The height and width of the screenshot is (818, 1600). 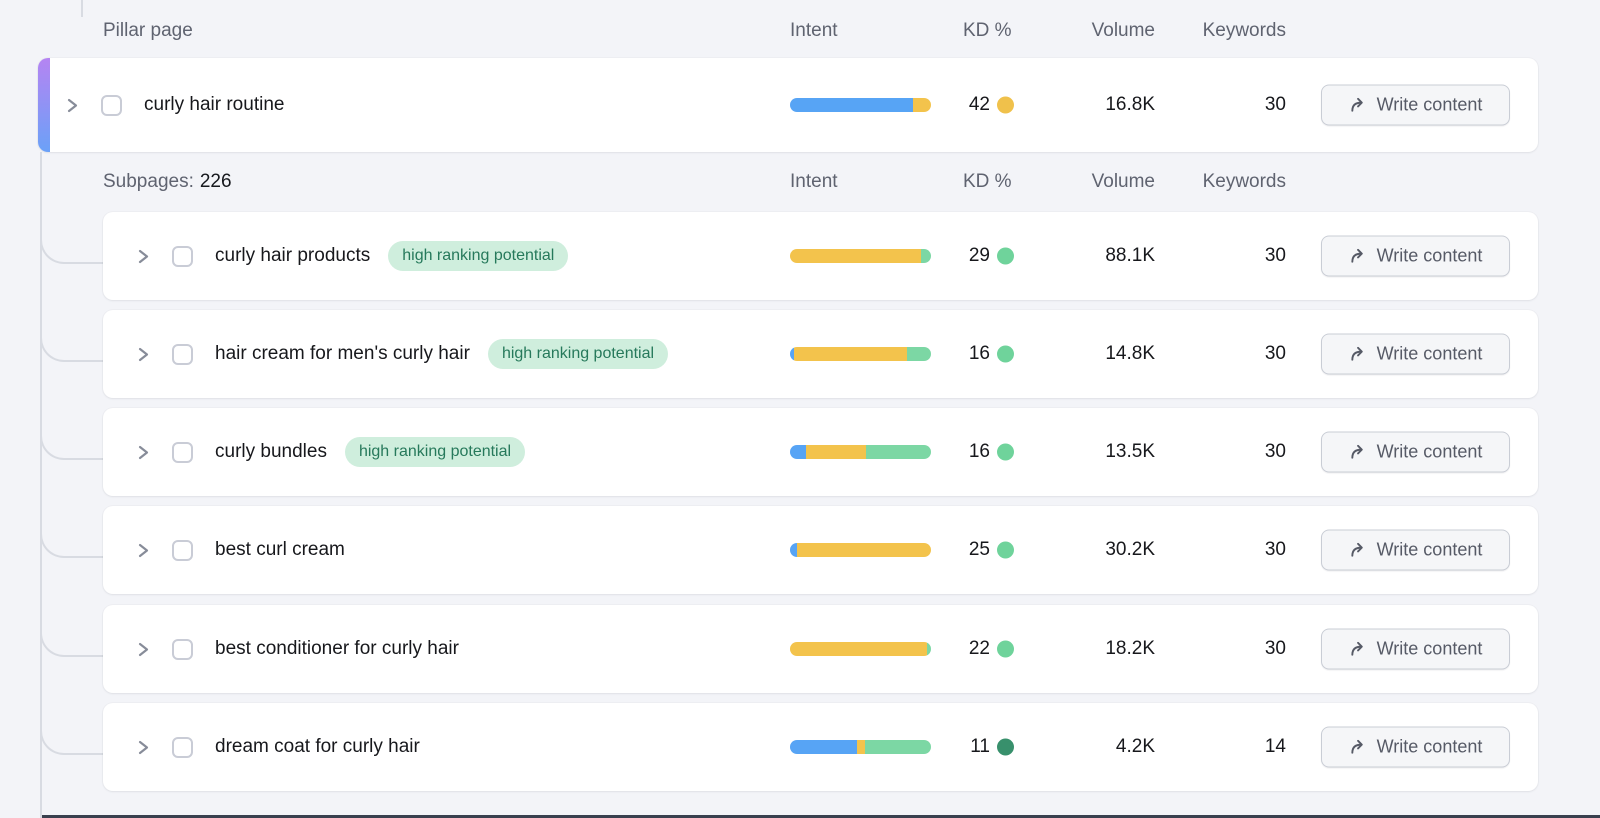 What do you see at coordinates (342, 353) in the screenshot?
I see `subpage-title: hair cream for men's curly hair` at bounding box center [342, 353].